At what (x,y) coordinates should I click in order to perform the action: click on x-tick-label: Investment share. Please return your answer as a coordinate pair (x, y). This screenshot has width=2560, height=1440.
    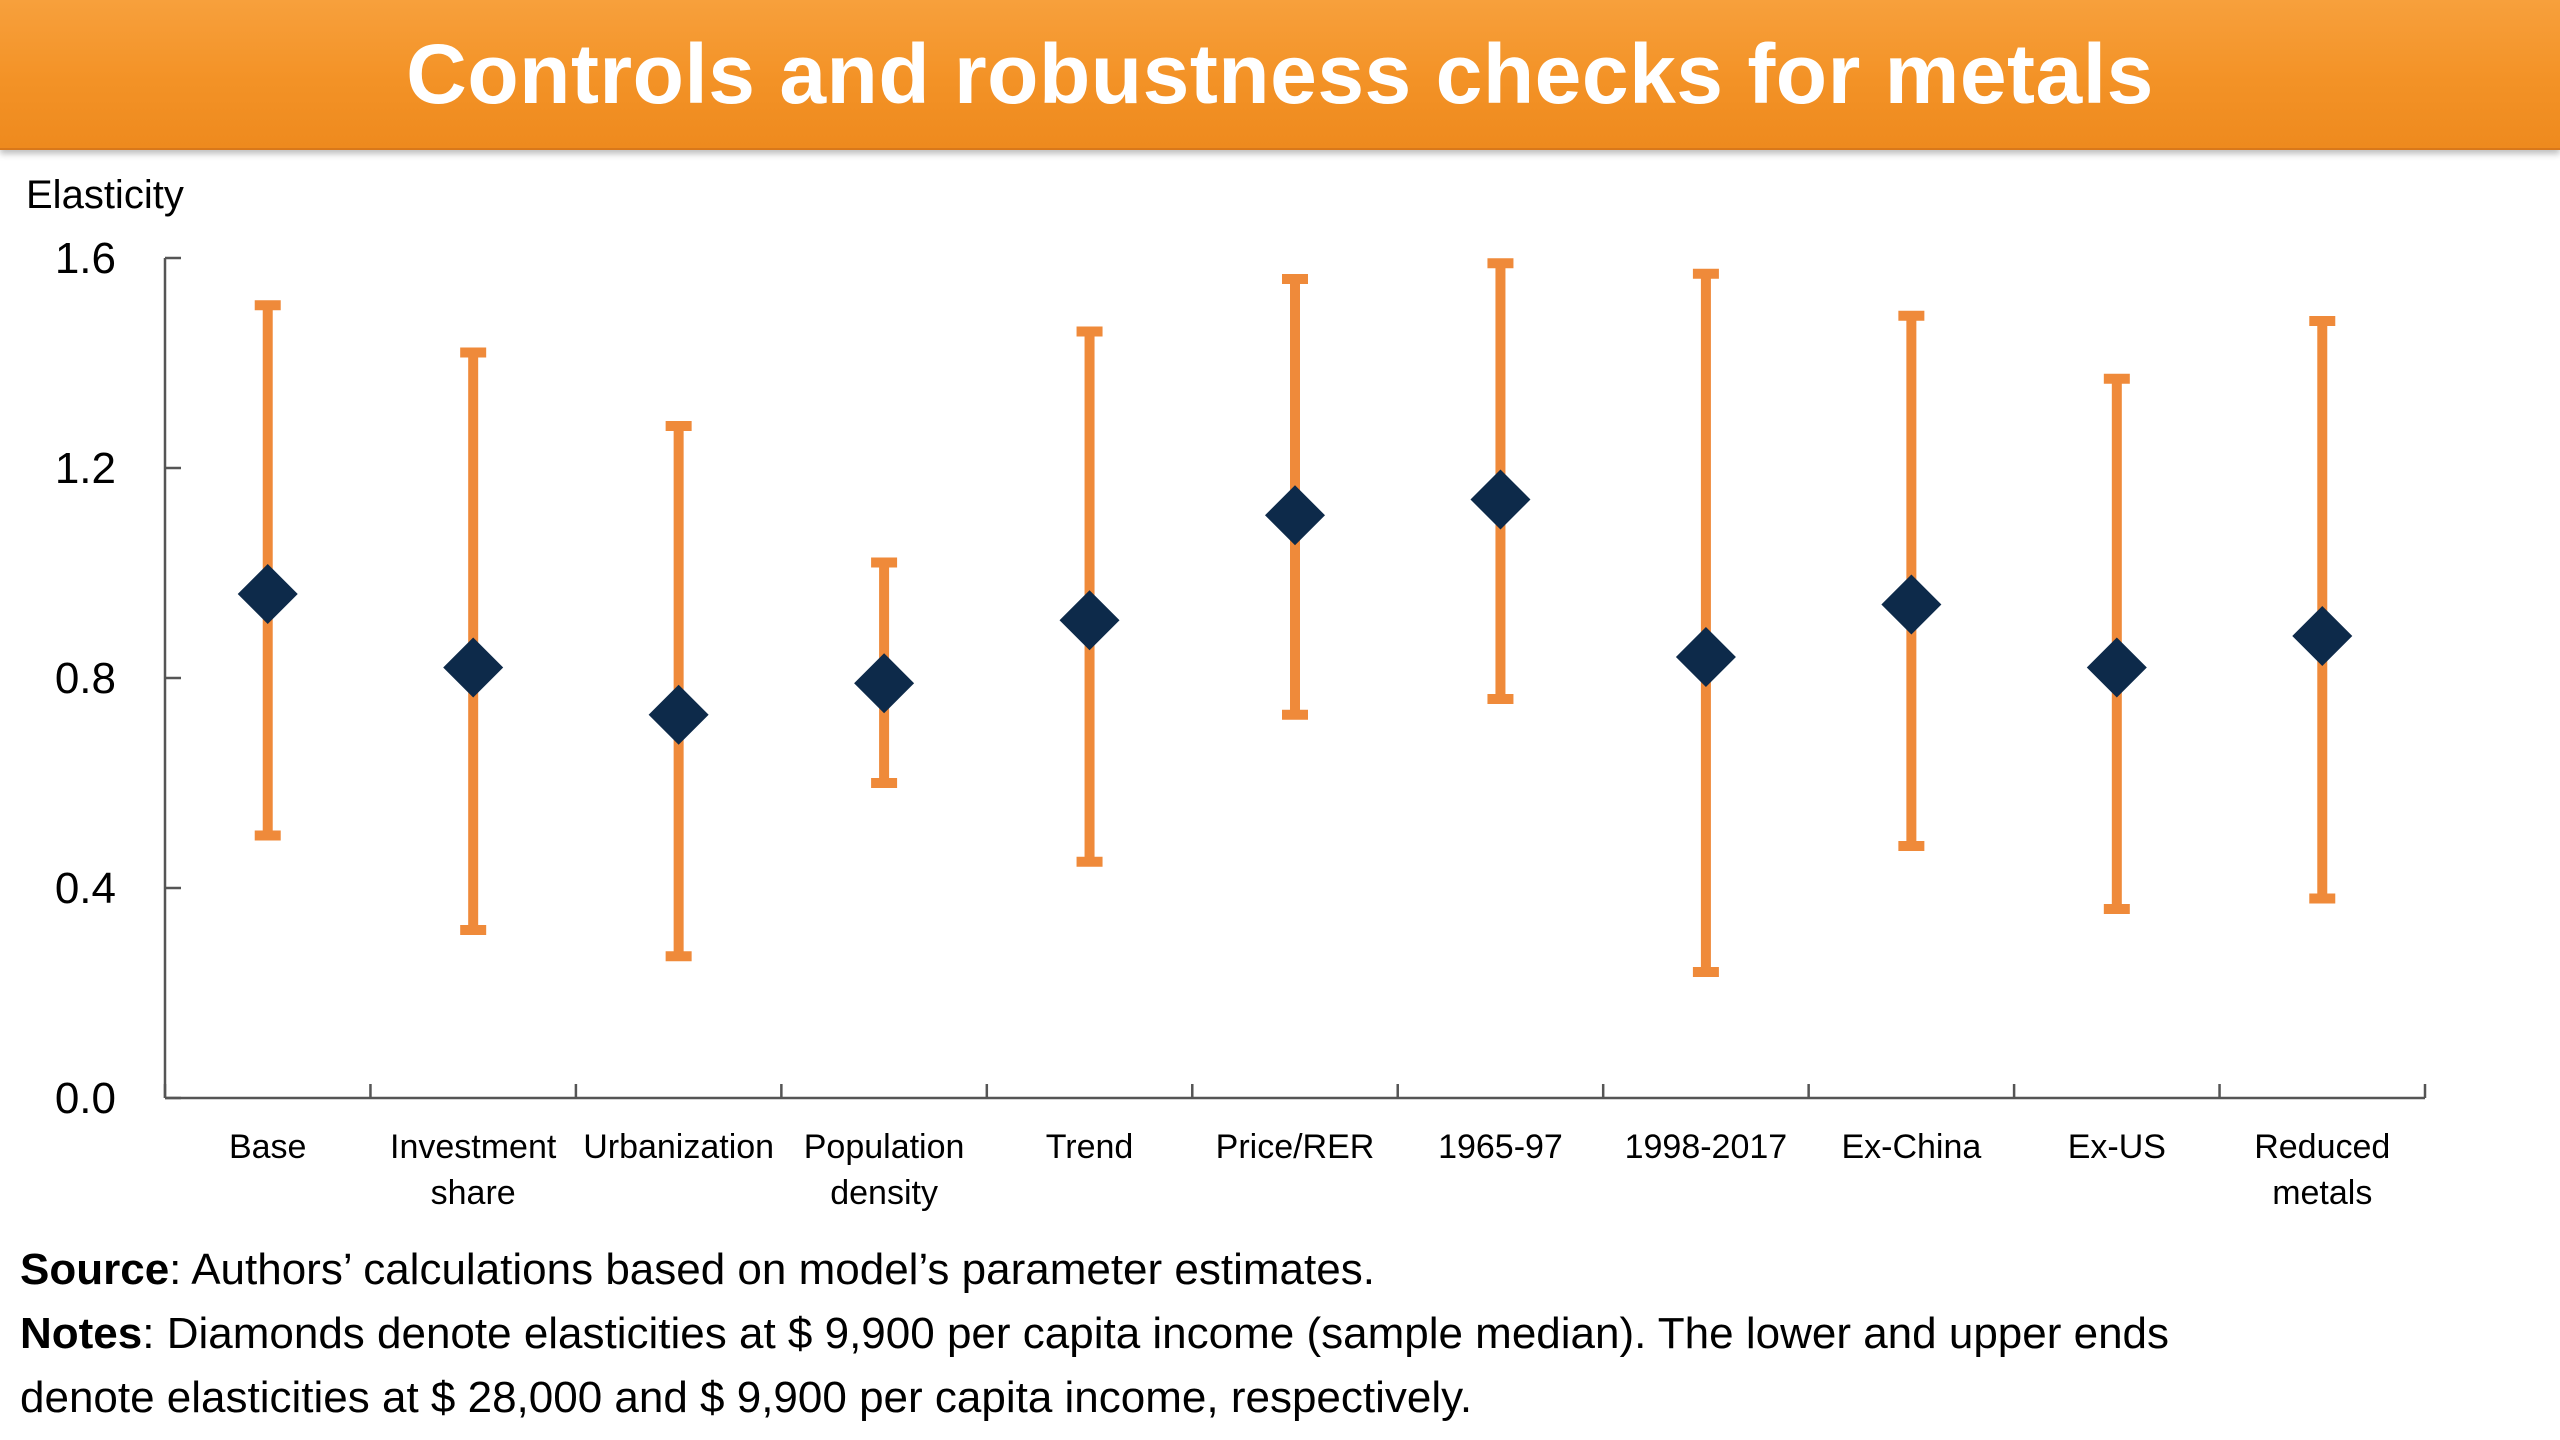
    Looking at the image, I should click on (473, 1170).